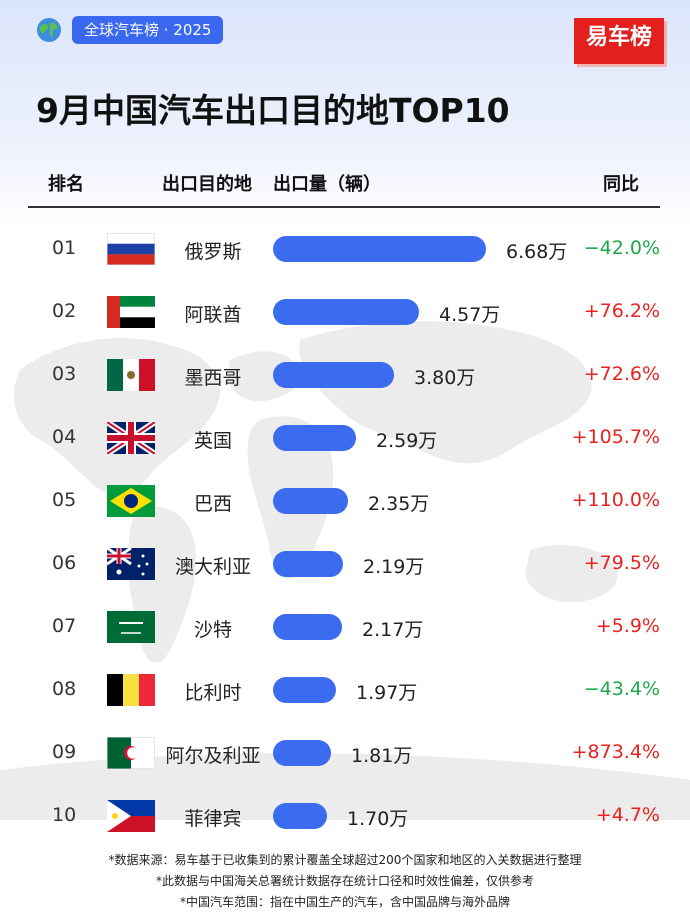  Describe the element at coordinates (387, 693) in the screenshot. I see `volume-value-label: 1.97万` at that location.